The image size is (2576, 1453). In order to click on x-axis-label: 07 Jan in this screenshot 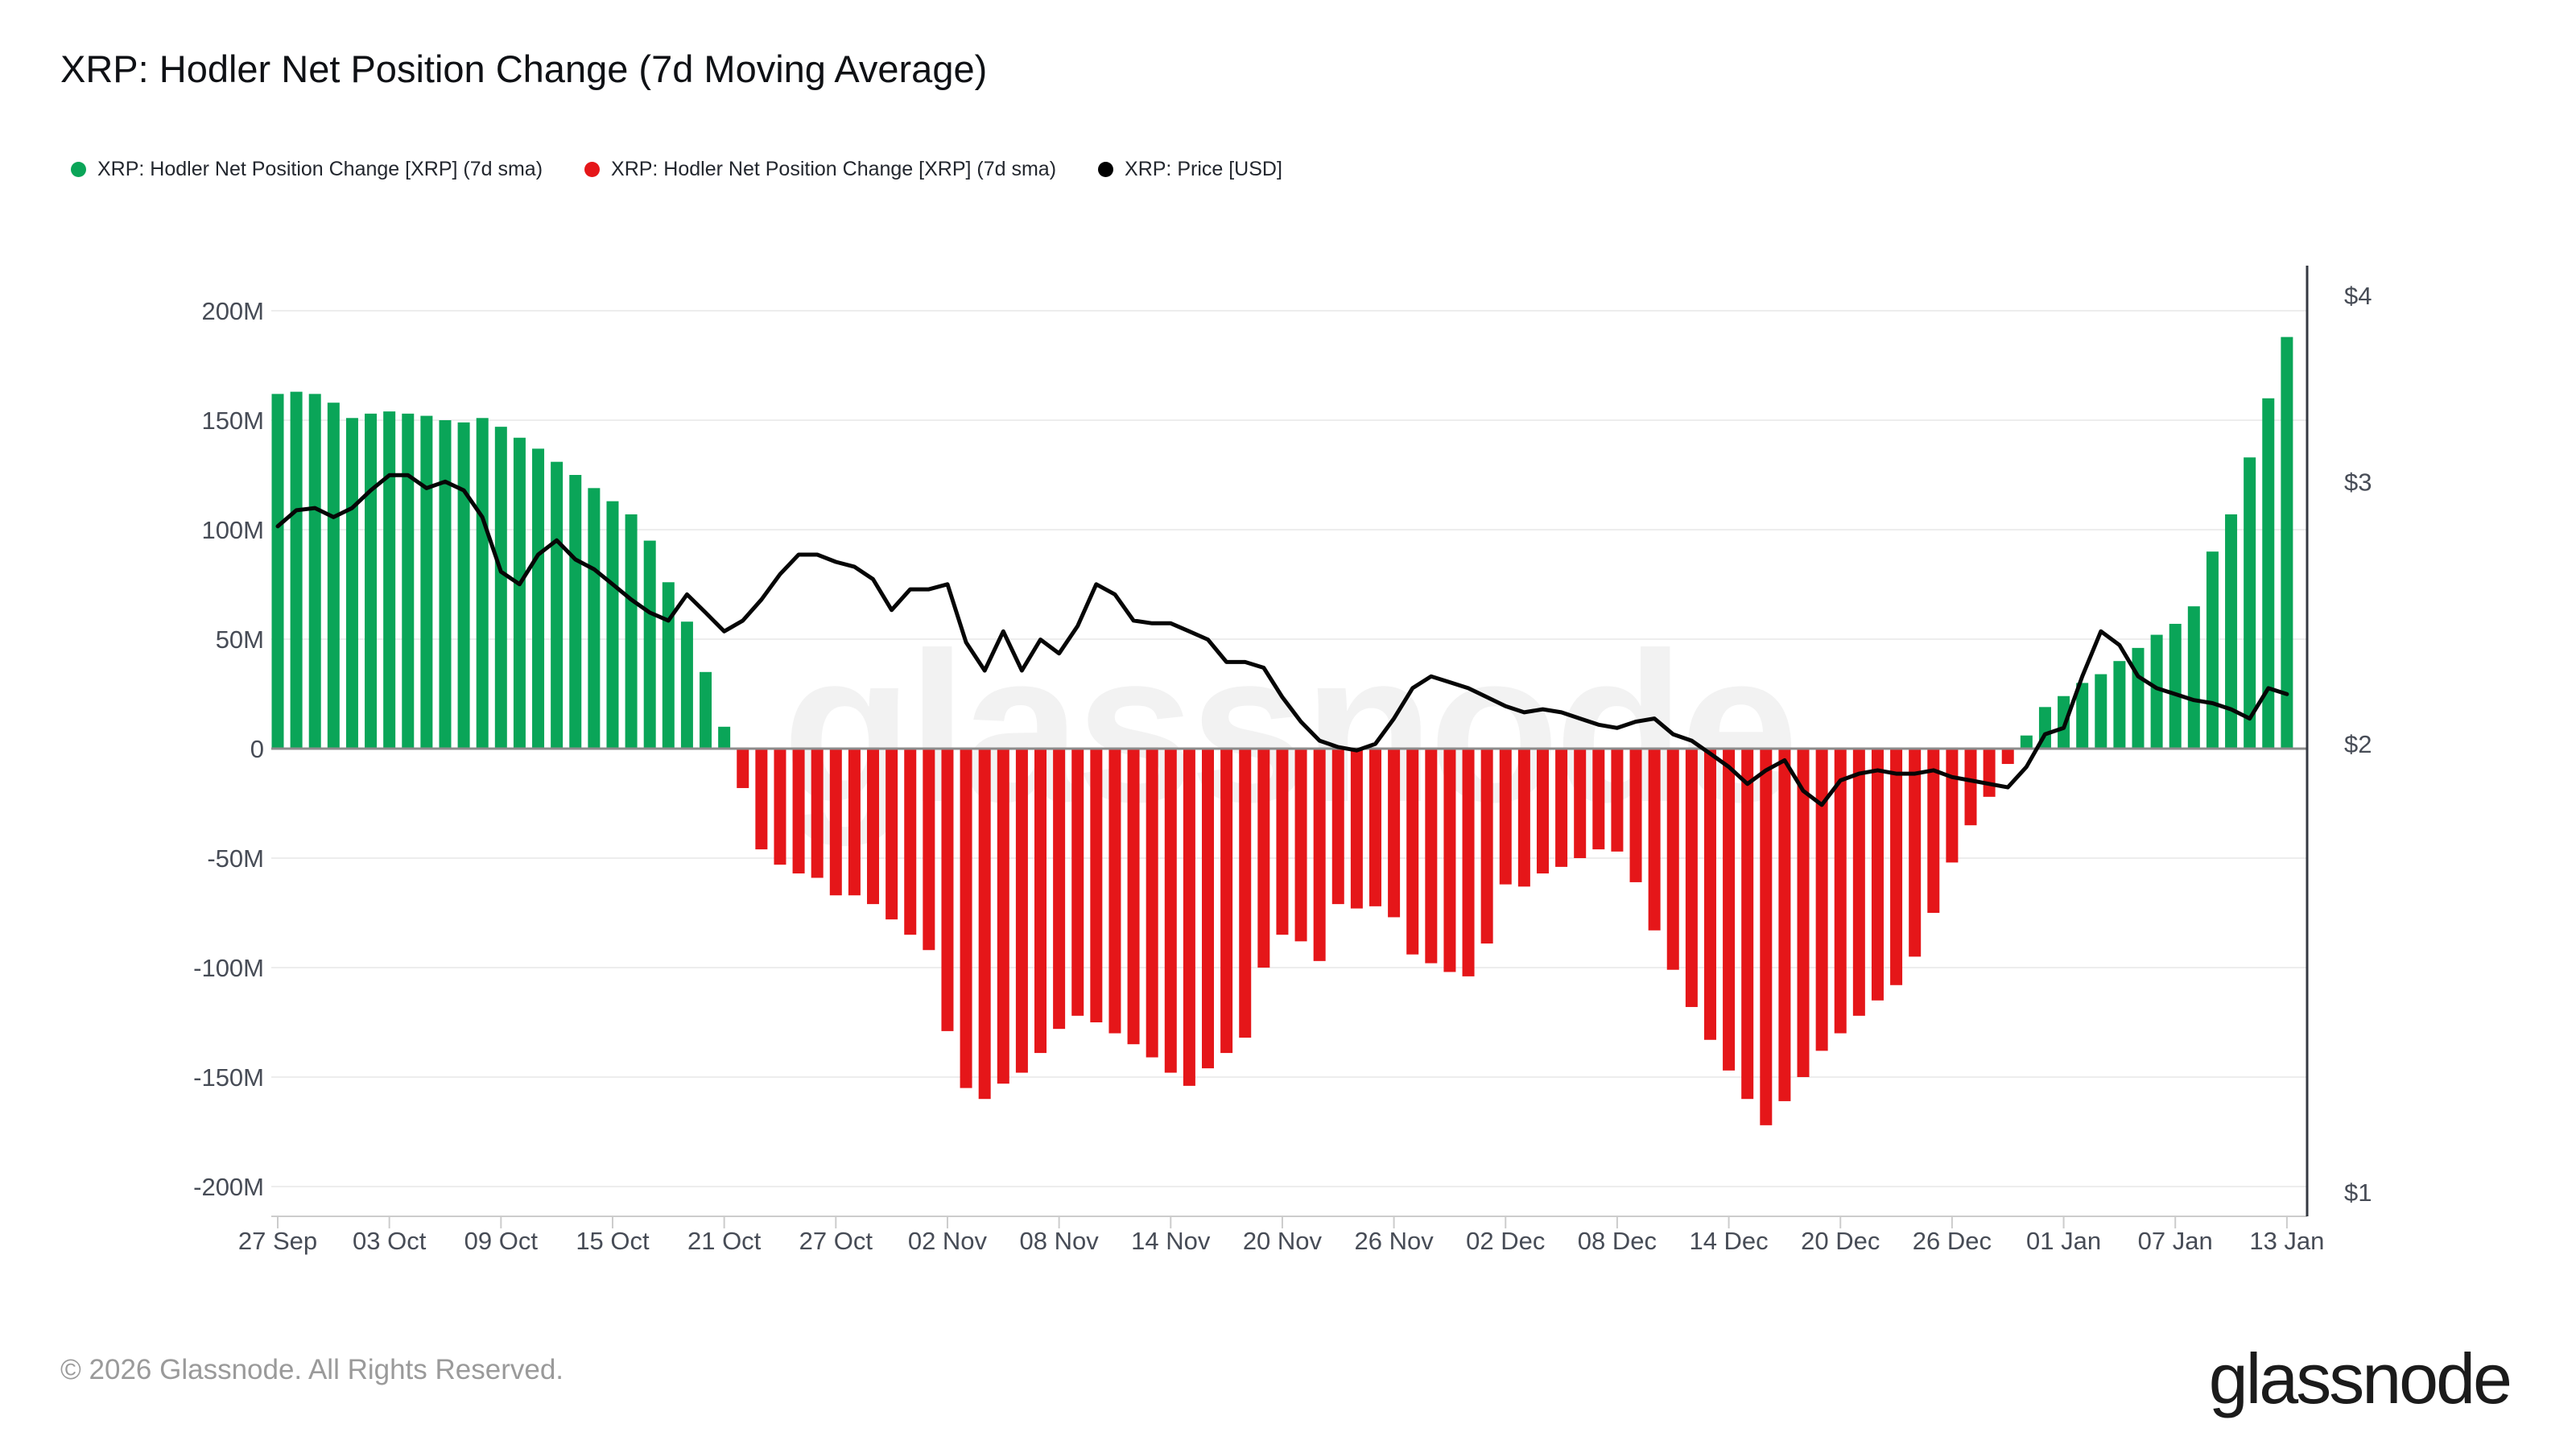, I will do `click(2175, 1241)`.